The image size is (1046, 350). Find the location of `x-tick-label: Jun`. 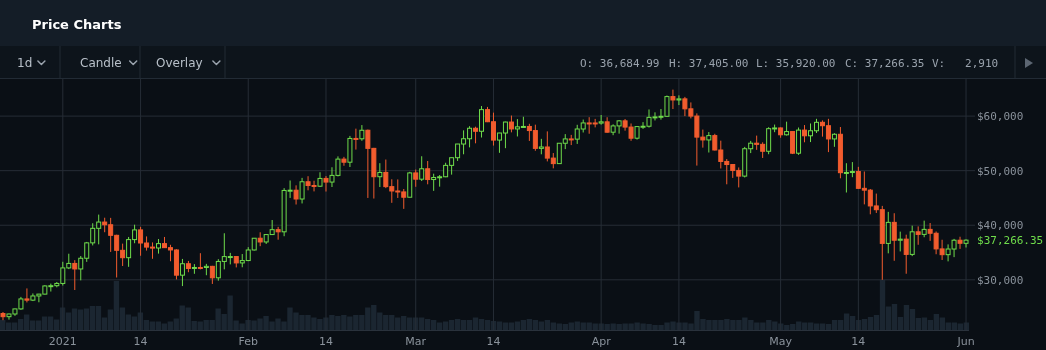

x-tick-label: Jun is located at coordinates (965, 341).